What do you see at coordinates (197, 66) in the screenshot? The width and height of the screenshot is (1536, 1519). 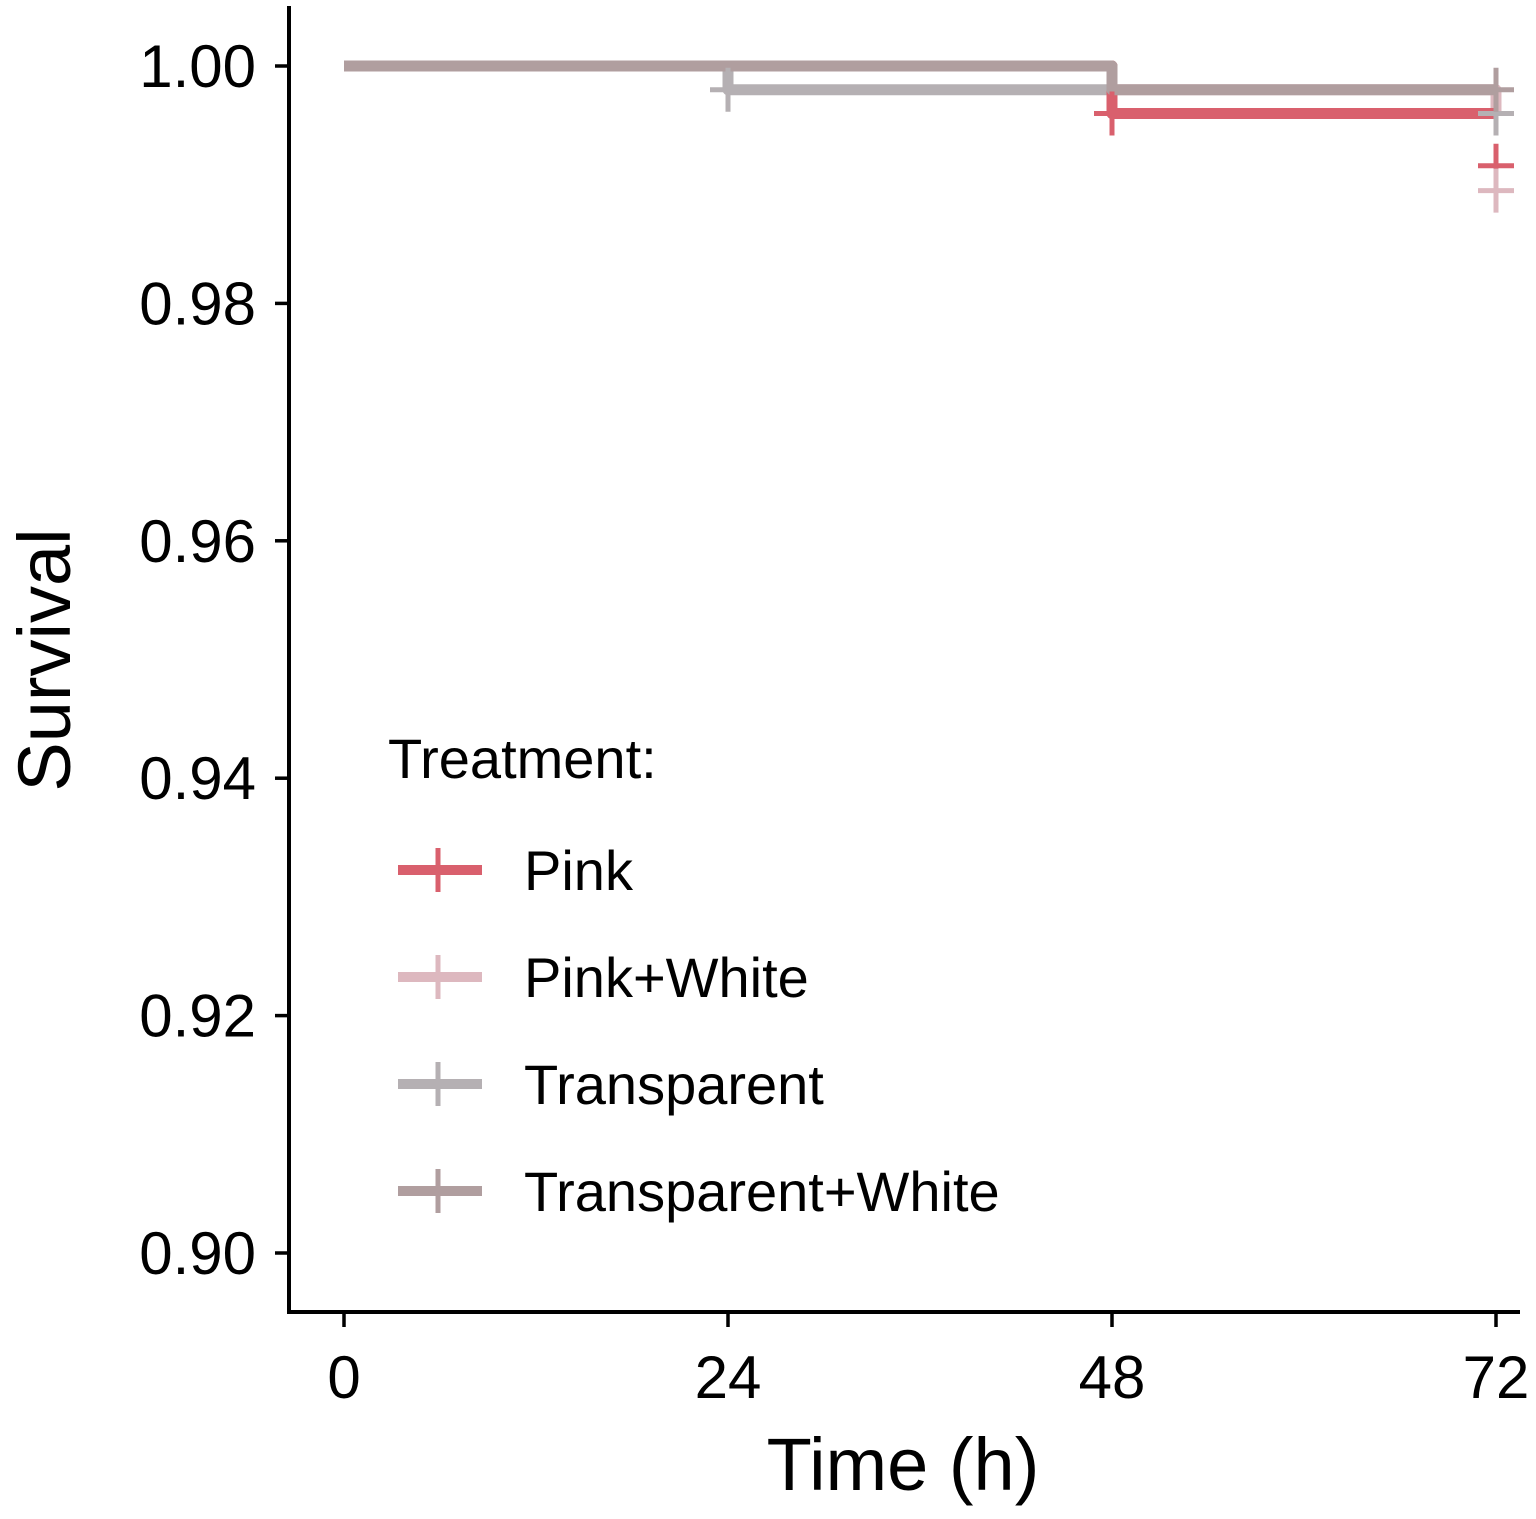 I see `y-tick-label: 1.00` at bounding box center [197, 66].